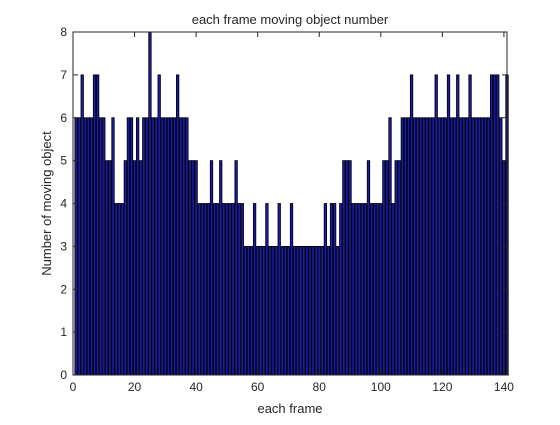  What do you see at coordinates (63, 204) in the screenshot?
I see `y-tick-label: 4` at bounding box center [63, 204].